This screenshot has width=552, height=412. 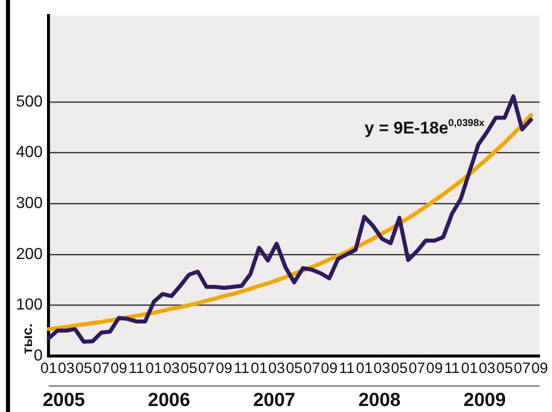 What do you see at coordinates (27, 339) in the screenshot?
I see `y-axis-title: тыс.` at bounding box center [27, 339].